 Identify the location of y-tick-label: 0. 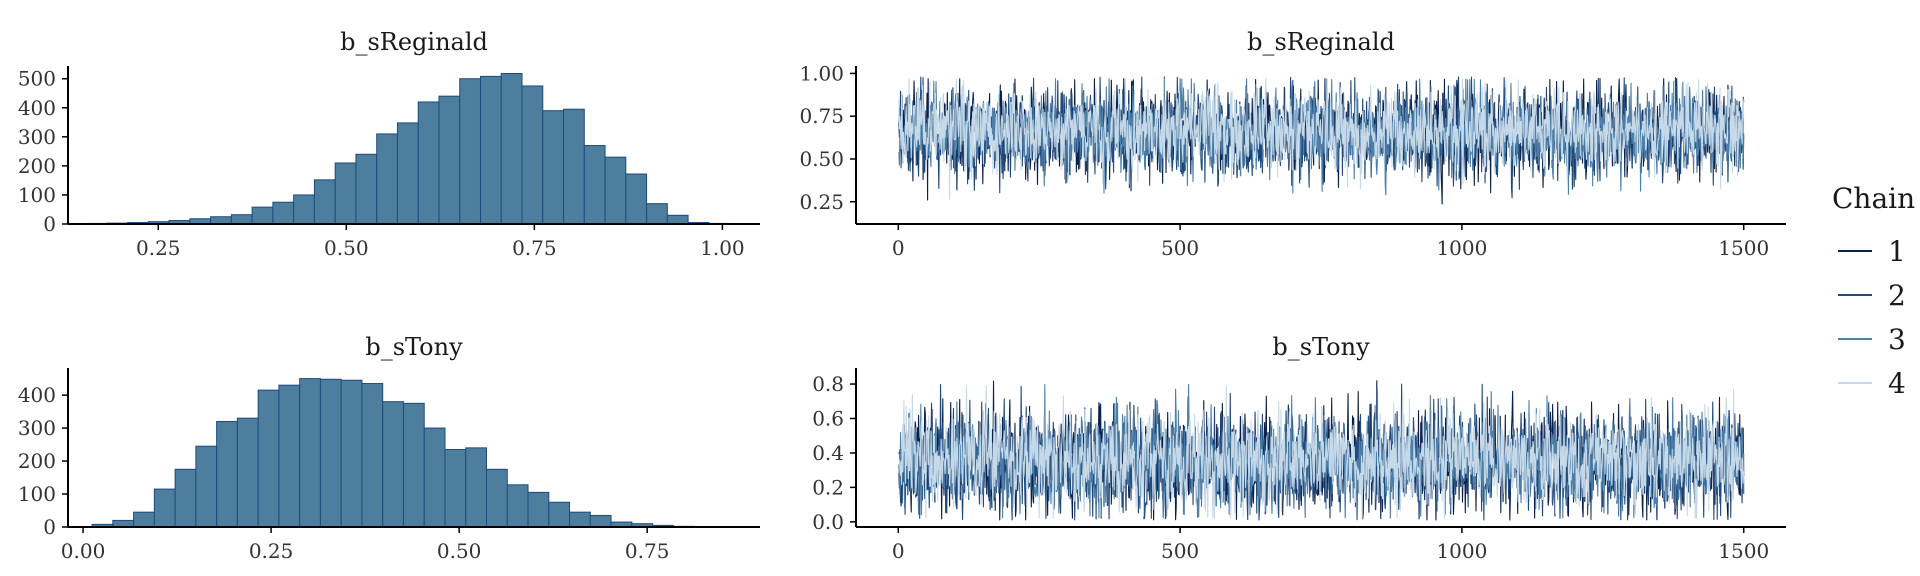
(49, 527).